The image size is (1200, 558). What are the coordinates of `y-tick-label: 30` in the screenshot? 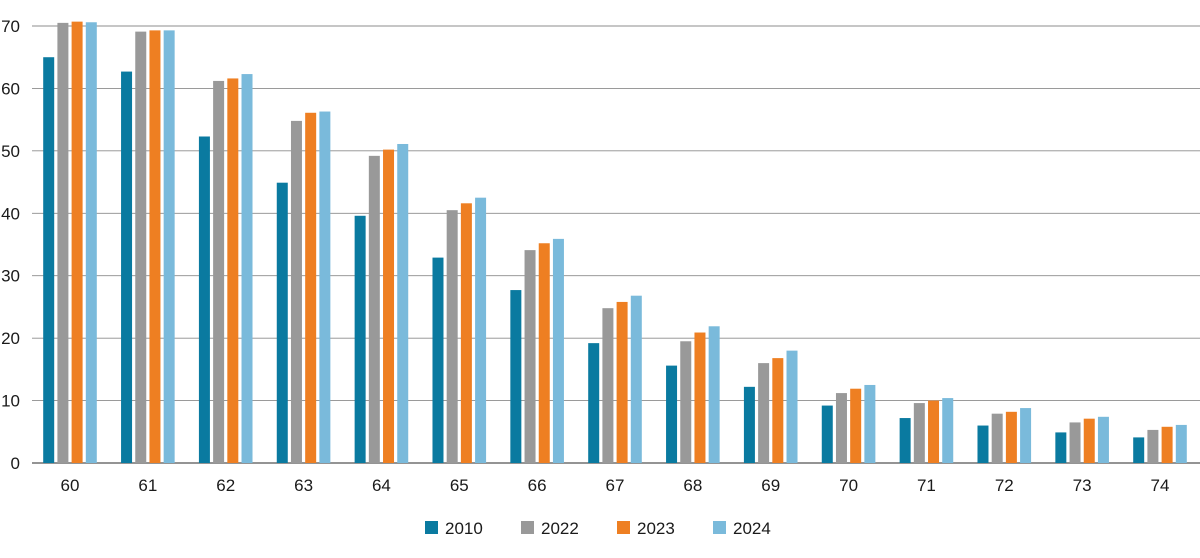 It's located at (10, 276).